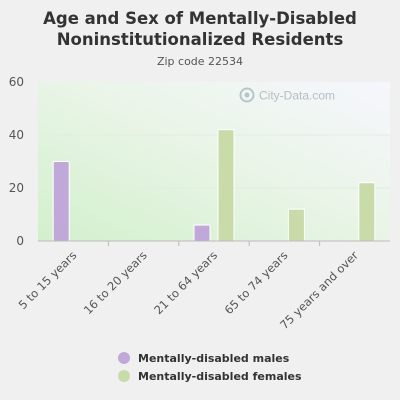 This screenshot has width=400, height=400. I want to click on legend-label-females: Mentally-disabled females, so click(220, 376).